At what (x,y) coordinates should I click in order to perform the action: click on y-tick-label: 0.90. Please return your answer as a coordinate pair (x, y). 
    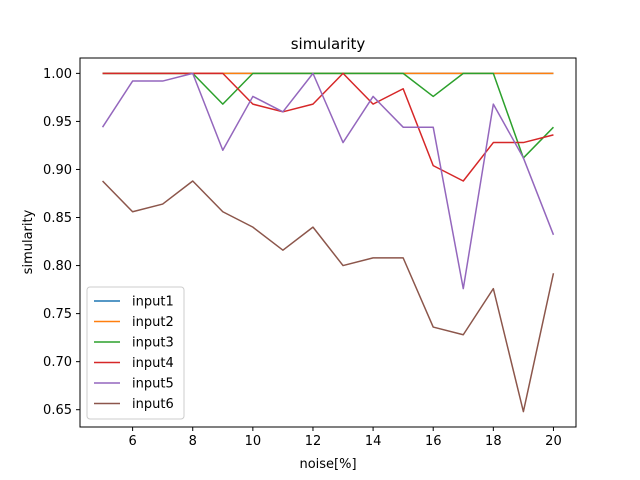
    Looking at the image, I should click on (57, 170).